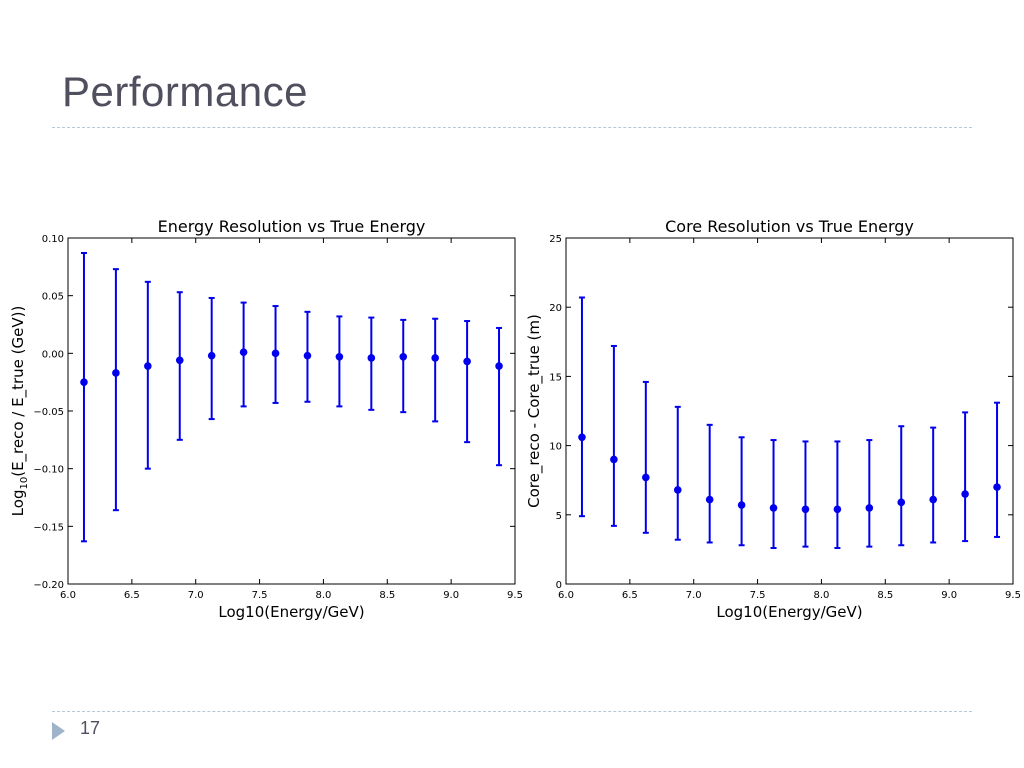  What do you see at coordinates (18, 391) in the screenshot?
I see `y-axis-label-rest: (E_reco / E_true (GeV))` at bounding box center [18, 391].